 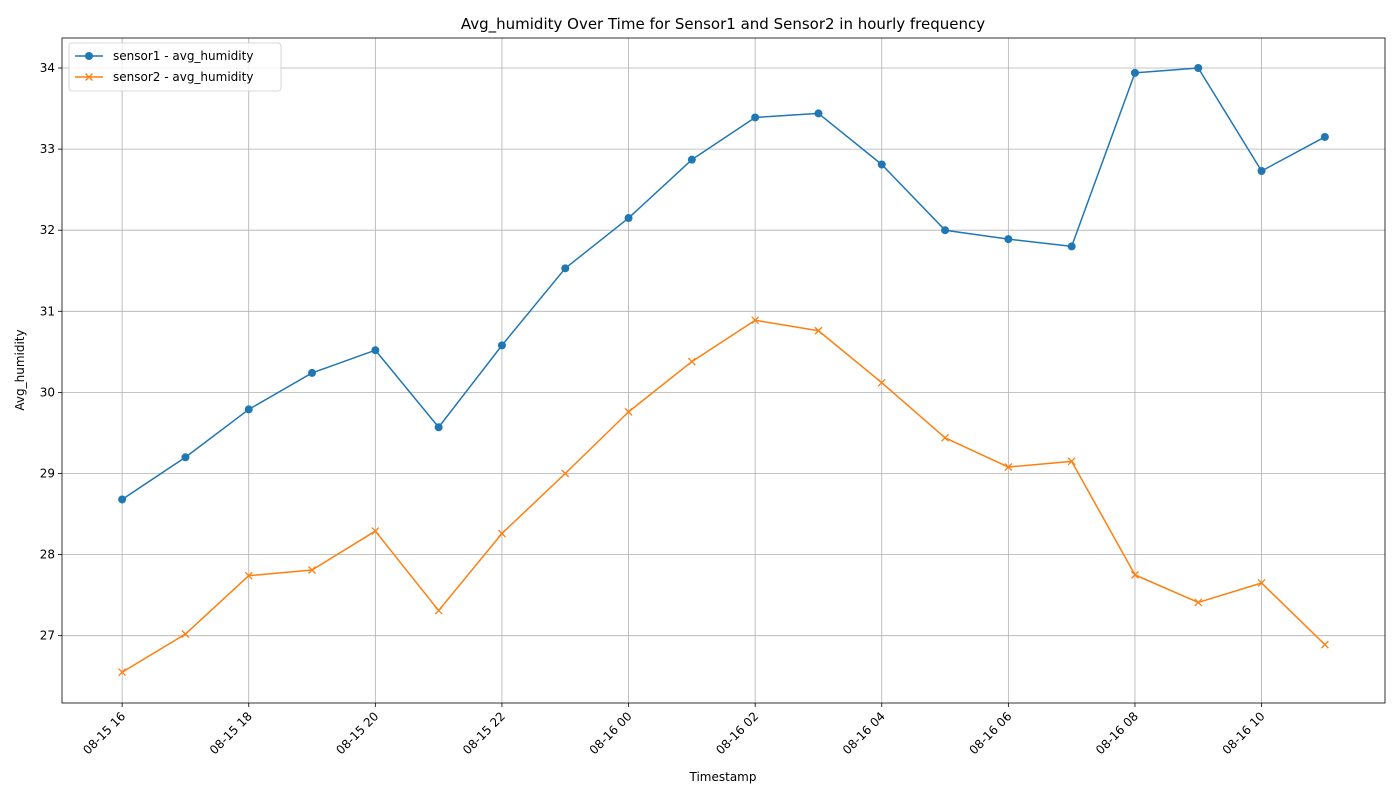 I want to click on y-tick-label: 31, so click(x=47, y=311).